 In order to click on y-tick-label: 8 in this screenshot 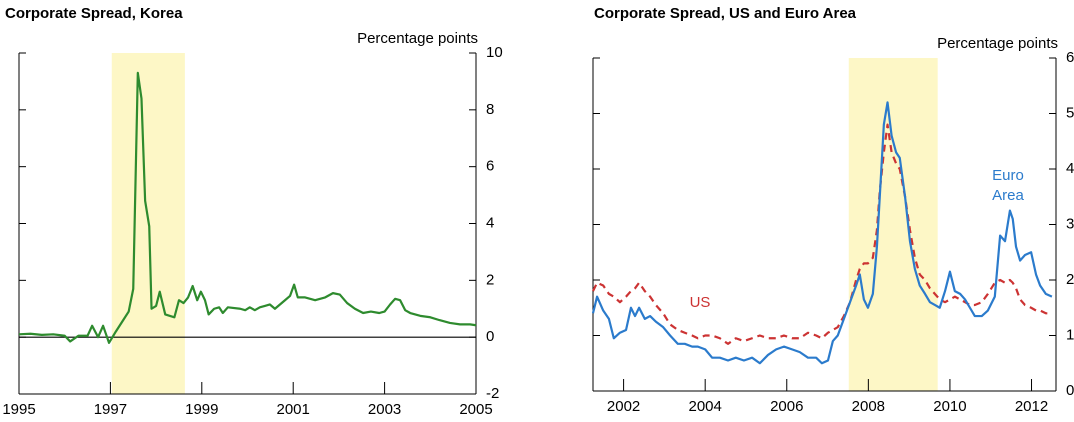, I will do `click(490, 109)`.